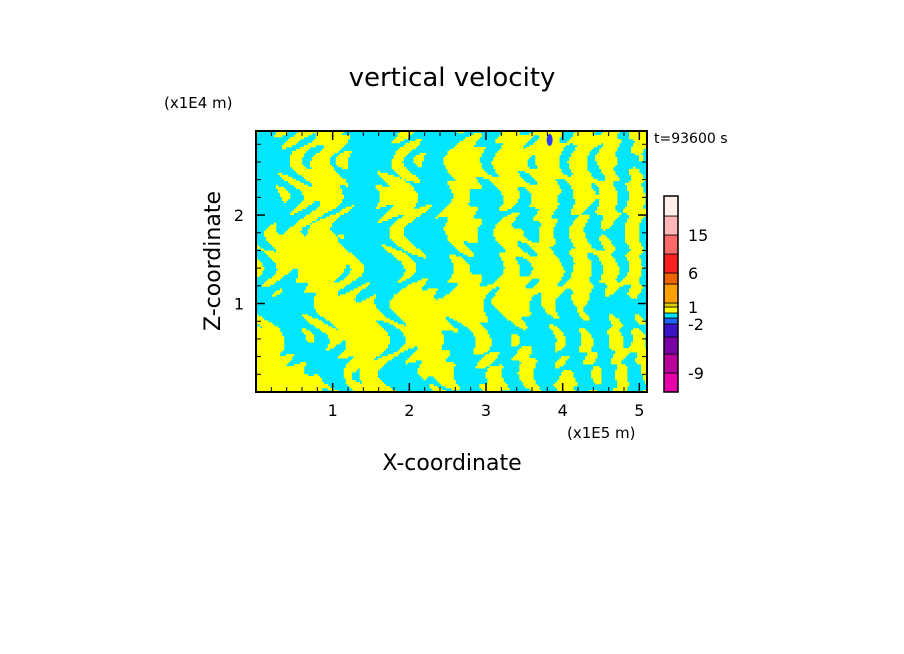  Describe the element at coordinates (451, 463) in the screenshot. I see `x-axis-label: X-coordinate` at that location.